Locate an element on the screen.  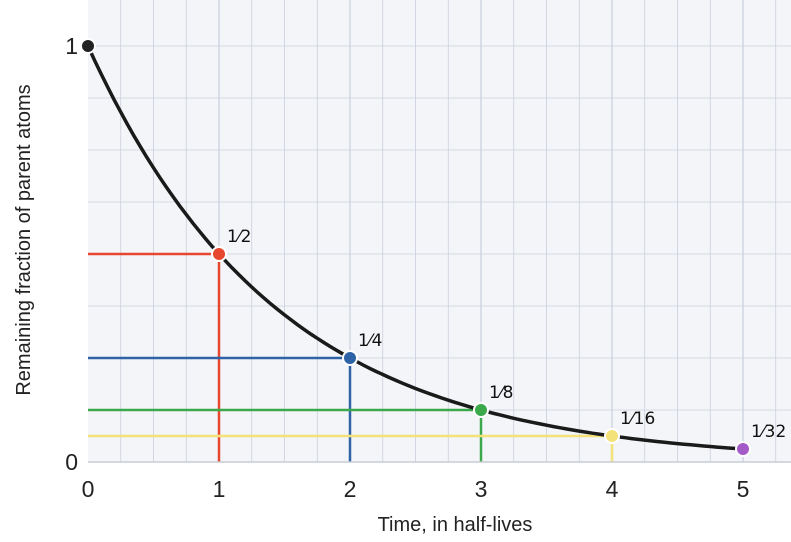
x-tick-label: 3 is located at coordinates (481, 489).